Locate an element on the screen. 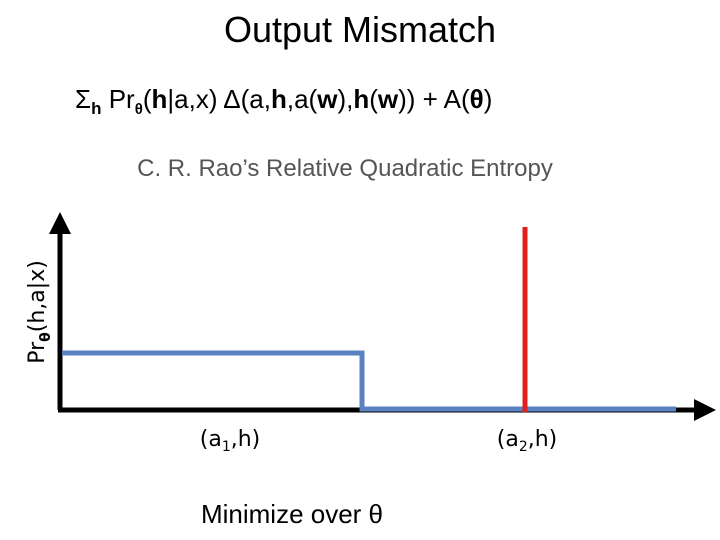 The image size is (720, 540). y-axis-label-part: Pr is located at coordinates (37, 352).